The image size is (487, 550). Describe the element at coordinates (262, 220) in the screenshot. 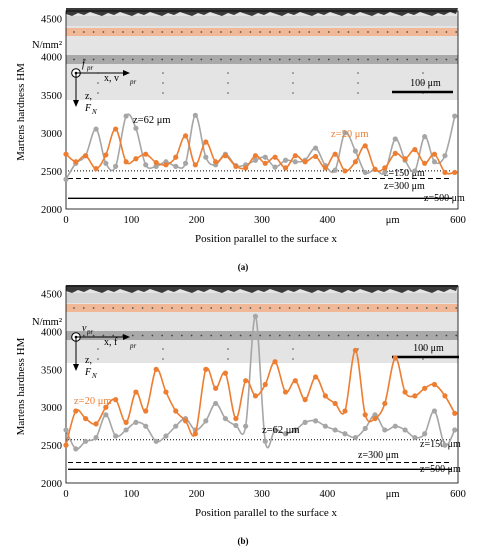

I see `x-tick-label: 300` at that location.